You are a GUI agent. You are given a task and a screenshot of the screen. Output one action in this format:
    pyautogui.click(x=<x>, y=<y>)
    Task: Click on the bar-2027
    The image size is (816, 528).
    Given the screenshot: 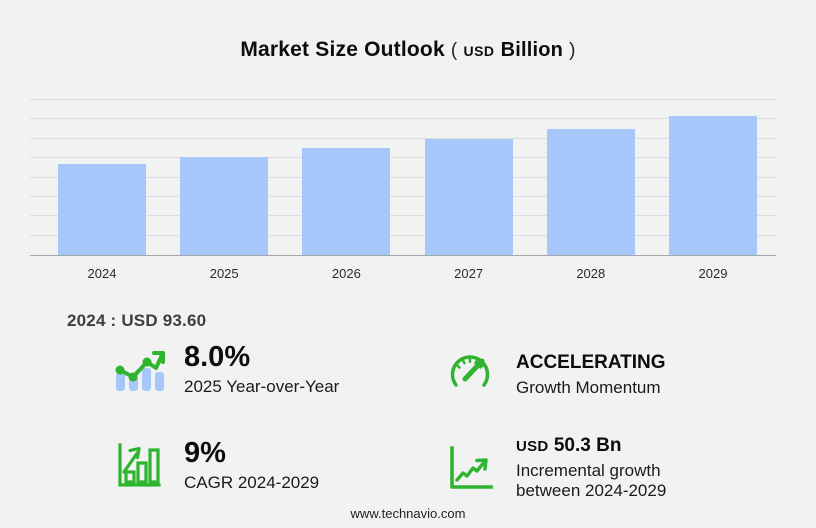 What is the action you would take?
    pyautogui.click(x=468, y=196)
    